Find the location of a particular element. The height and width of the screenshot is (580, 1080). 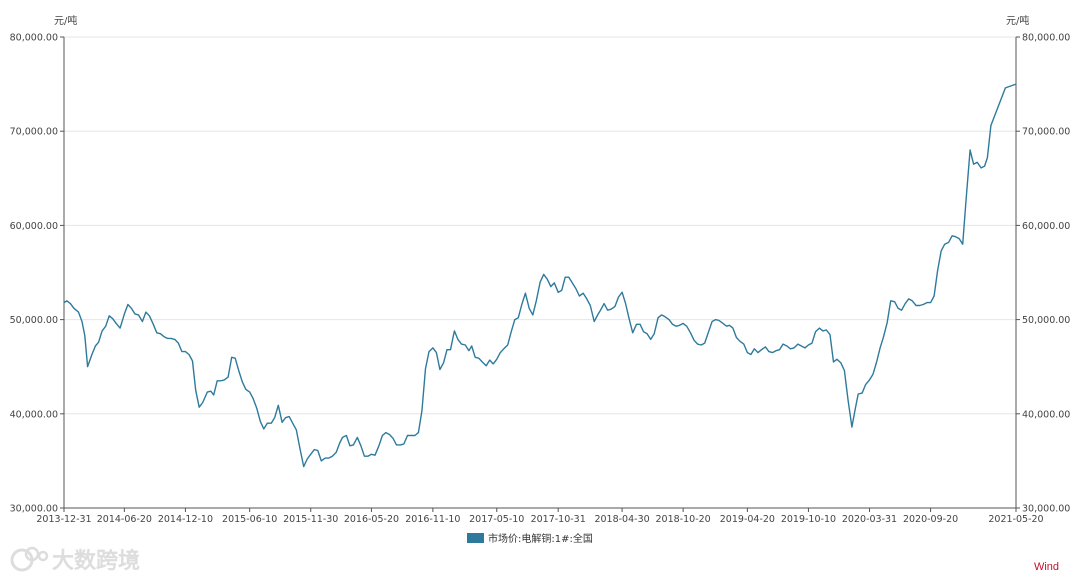

x-tick-label: 2015-06-10 is located at coordinates (249, 519).